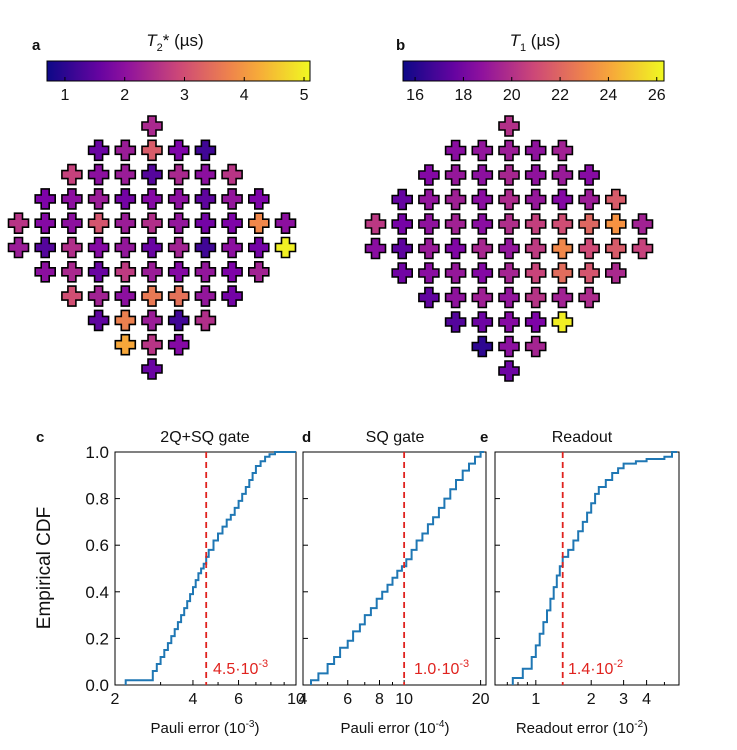  What do you see at coordinates (415, 95) in the screenshot?
I see `colorbar-tick-label: 16` at bounding box center [415, 95].